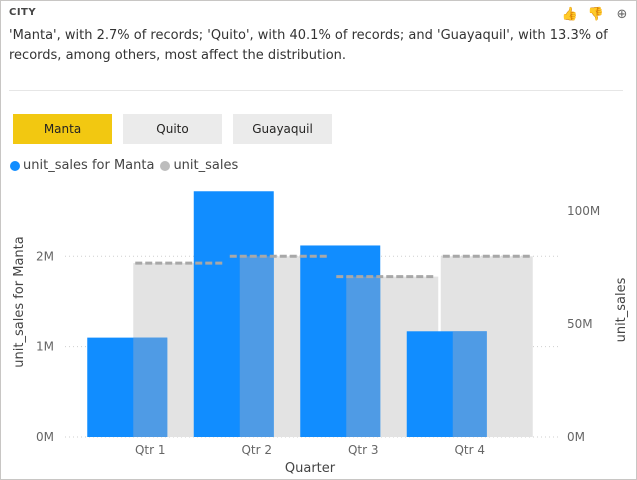  What do you see at coordinates (583, 211) in the screenshot?
I see `right-tick-label: 100M` at bounding box center [583, 211].